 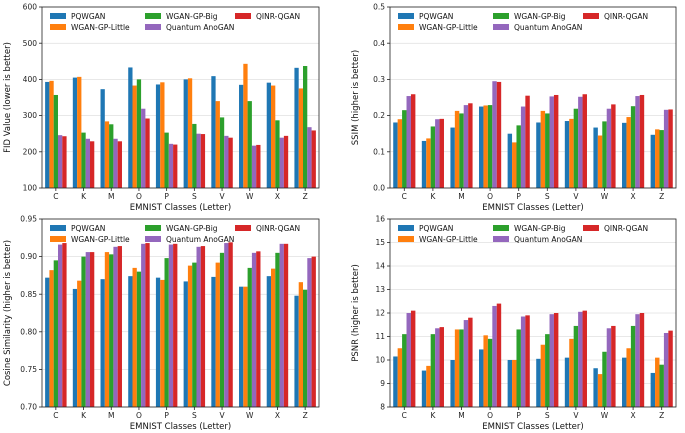 I want to click on bar-pqwgan-z, so click(x=653, y=389).